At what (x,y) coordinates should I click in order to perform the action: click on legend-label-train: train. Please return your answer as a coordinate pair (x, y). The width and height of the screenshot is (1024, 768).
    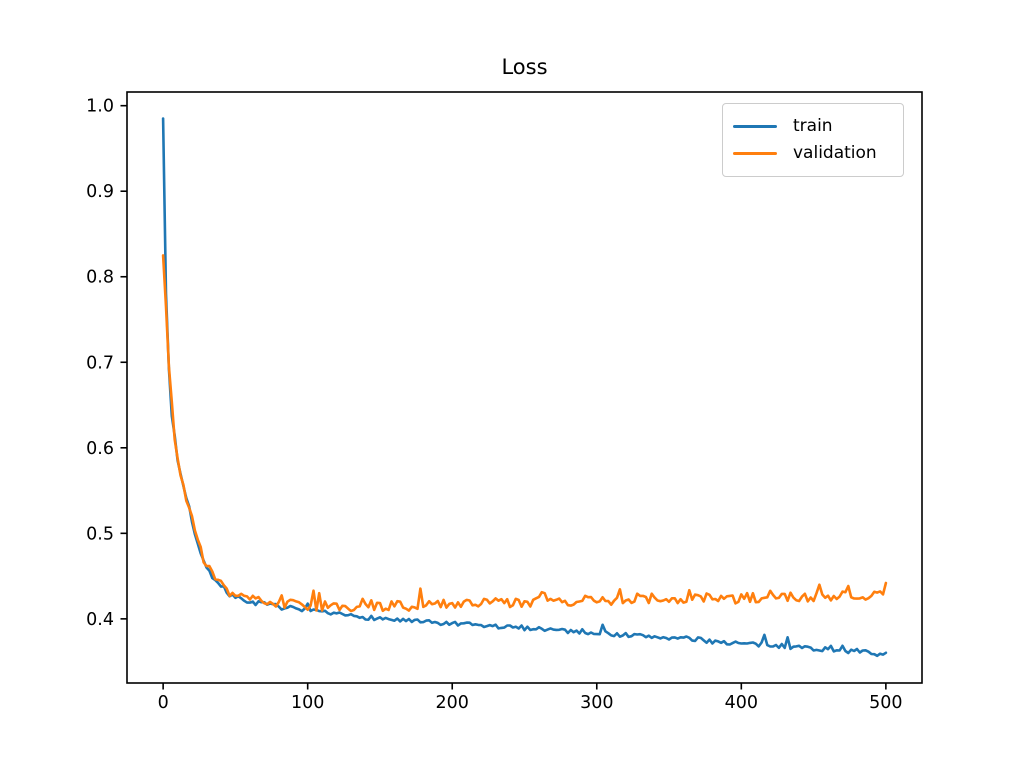
    Looking at the image, I should click on (813, 126).